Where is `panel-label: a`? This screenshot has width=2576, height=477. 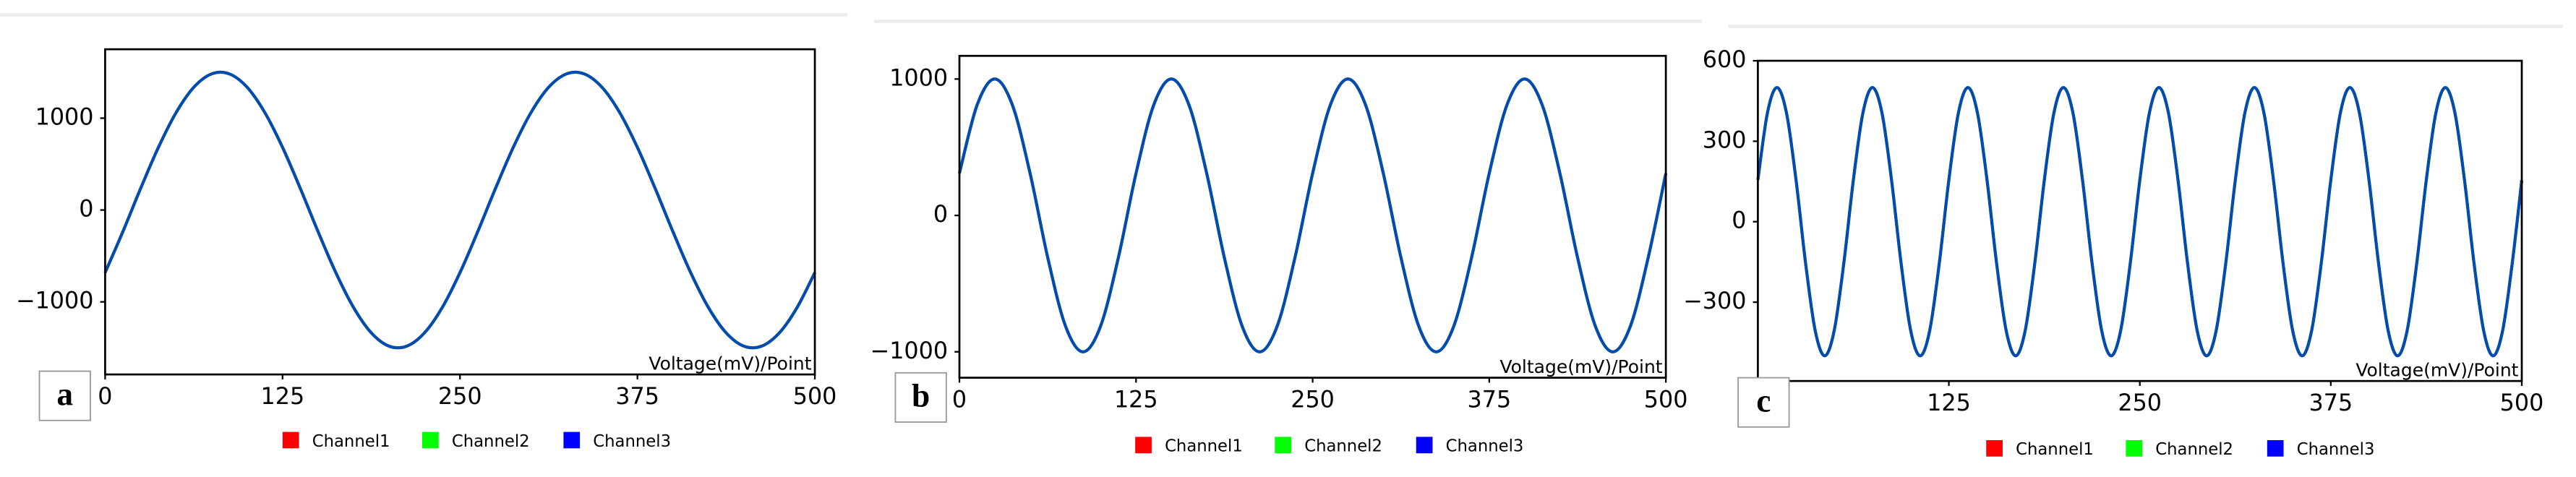 panel-label: a is located at coordinates (64, 394).